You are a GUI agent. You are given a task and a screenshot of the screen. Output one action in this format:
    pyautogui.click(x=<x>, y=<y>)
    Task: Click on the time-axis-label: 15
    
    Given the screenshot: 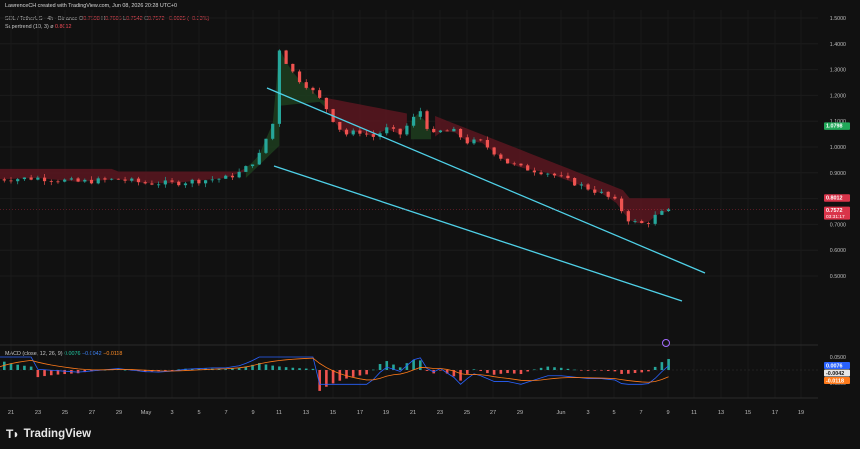 What is the action you would take?
    pyautogui.click(x=333, y=413)
    